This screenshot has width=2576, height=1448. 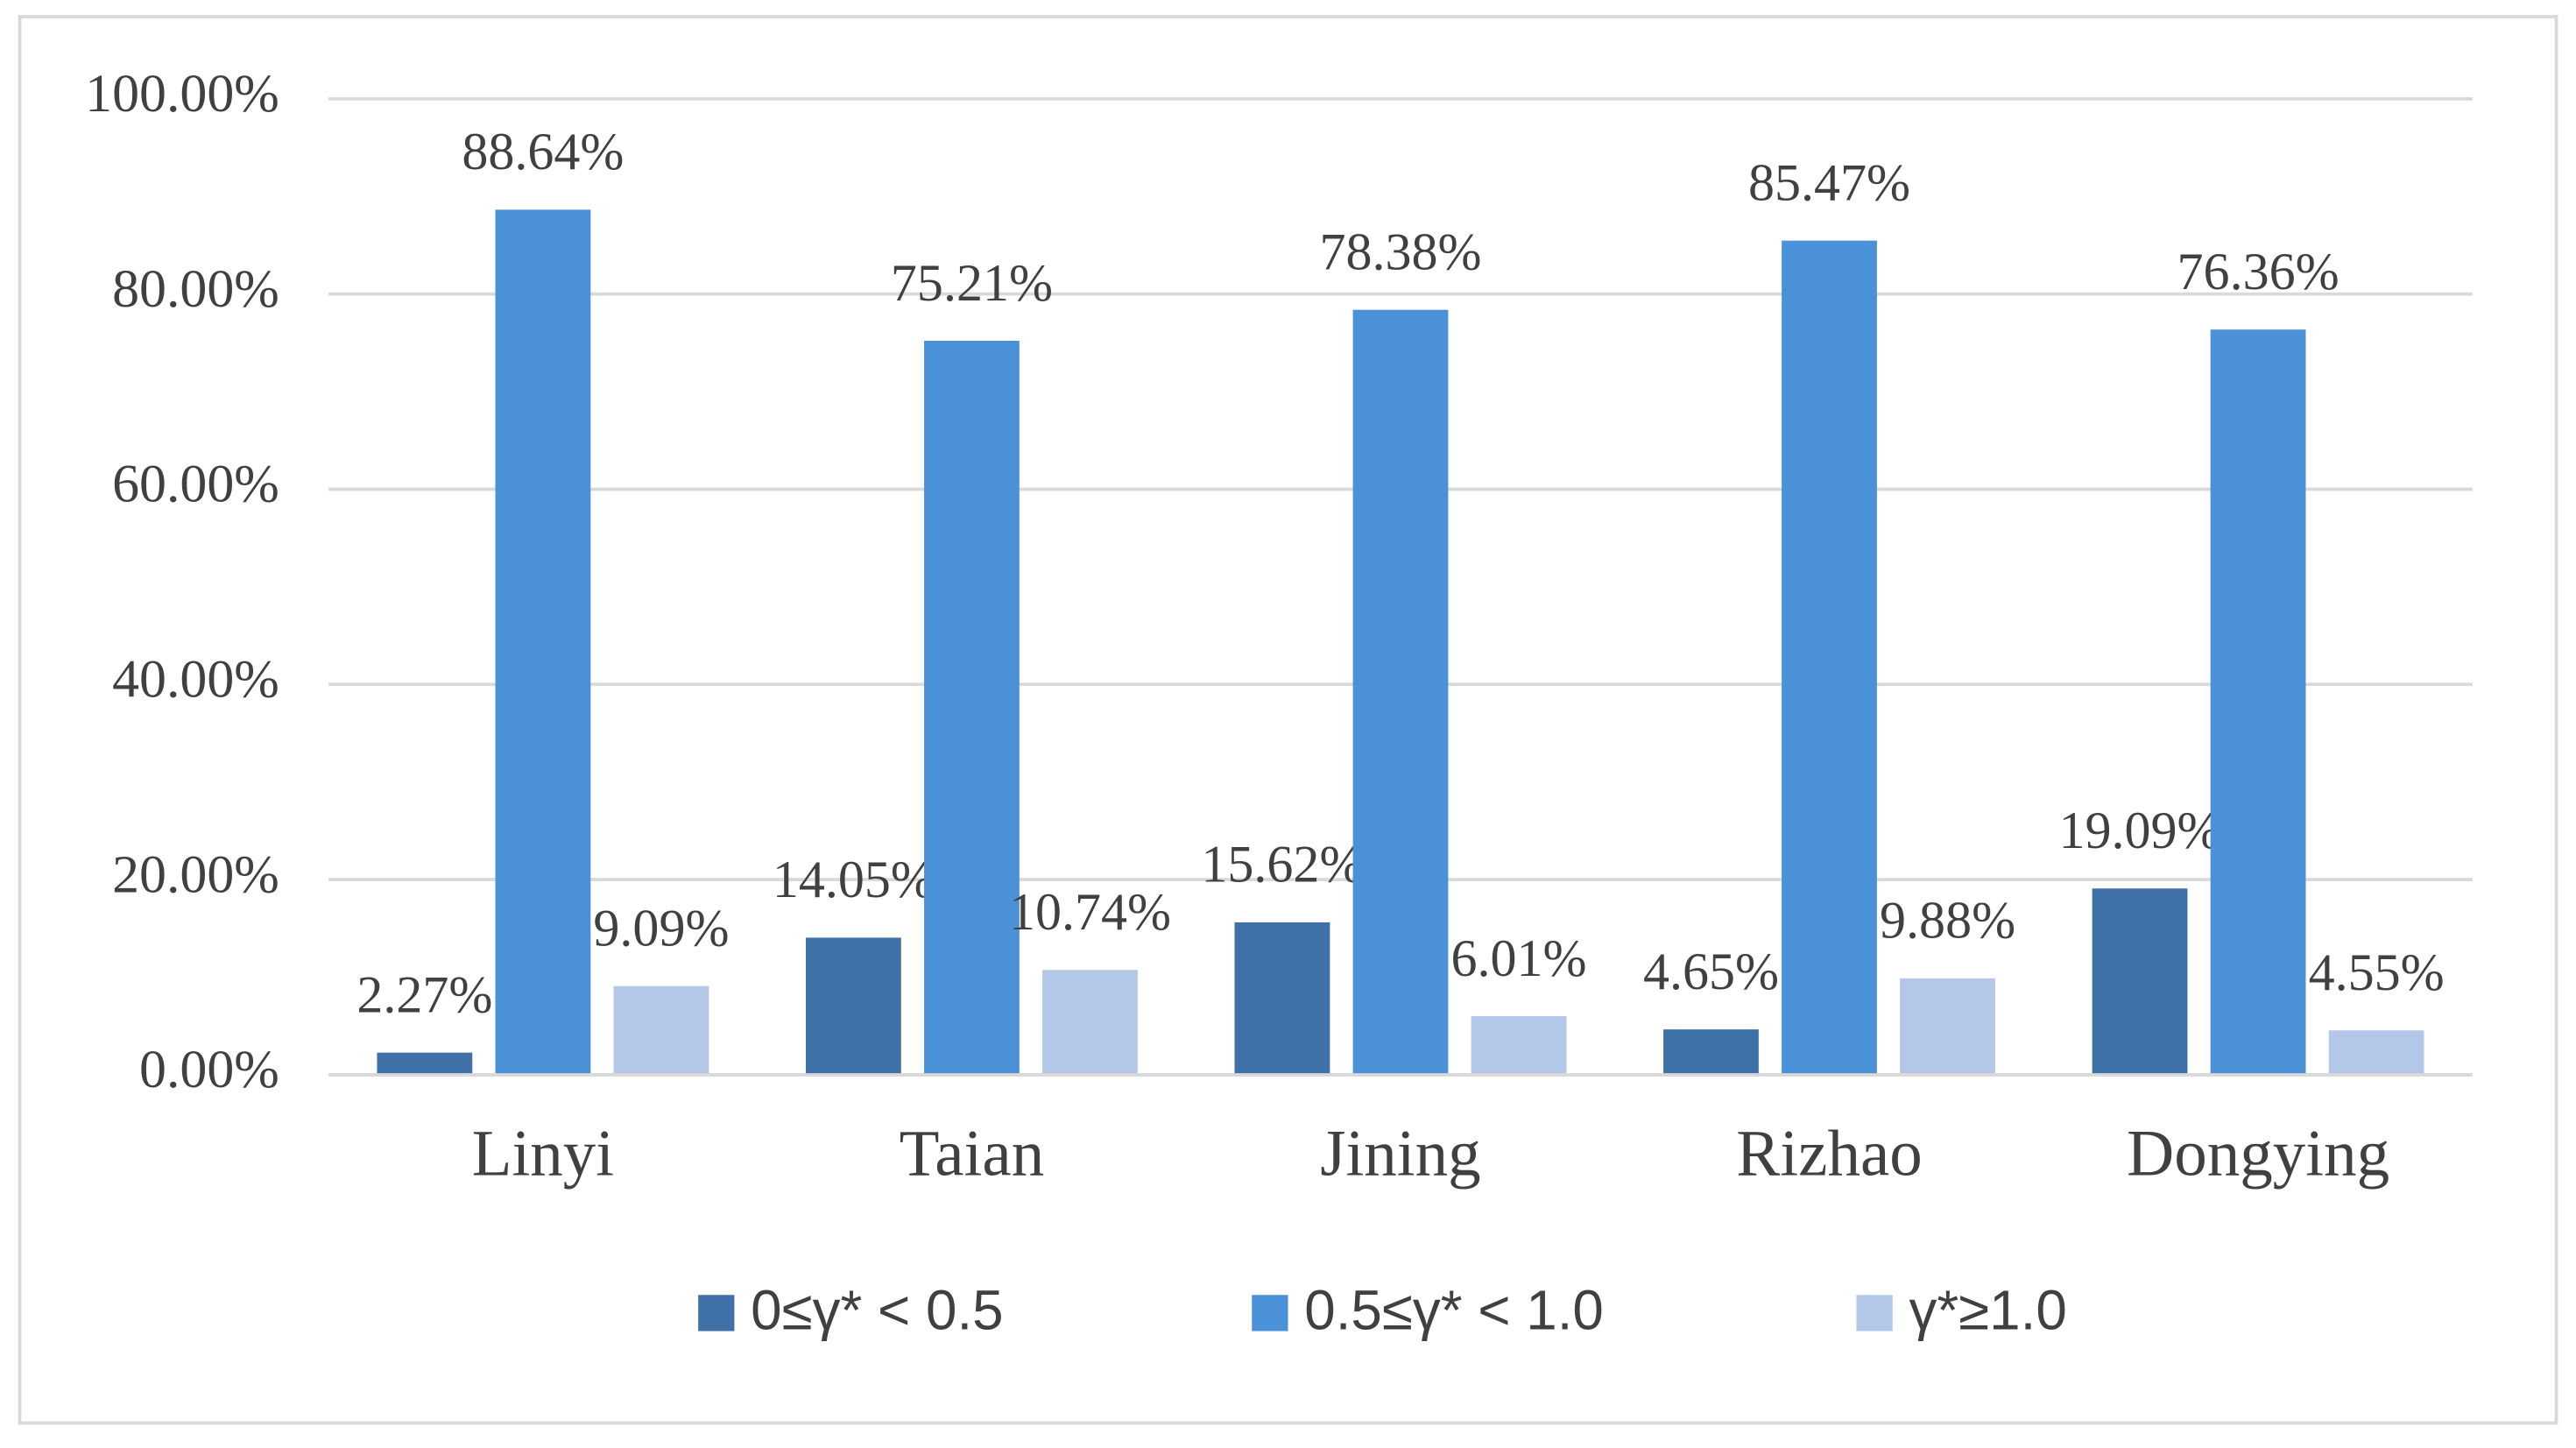 What do you see at coordinates (1519, 958) in the screenshot?
I see `value-label: 6.01%` at bounding box center [1519, 958].